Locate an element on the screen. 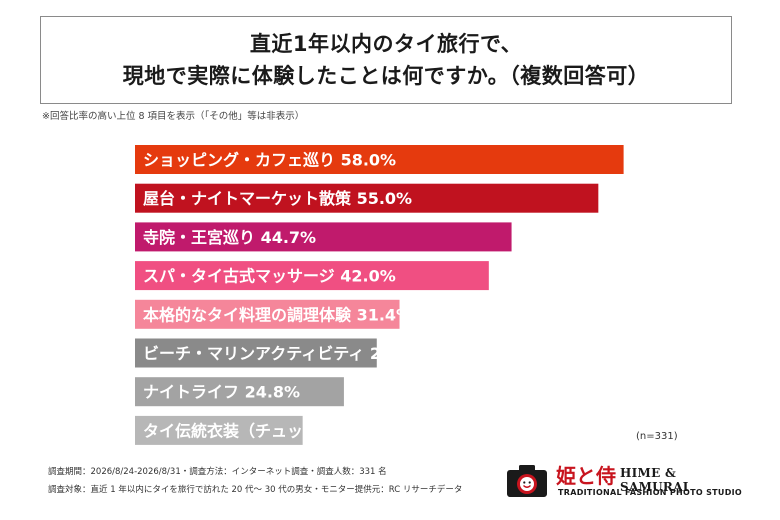 The width and height of the screenshot is (780, 520). bar-label-8: タイ伝統衣装（チュッタイ）を着ての写真撮影 19.9% is located at coordinates (341, 430).